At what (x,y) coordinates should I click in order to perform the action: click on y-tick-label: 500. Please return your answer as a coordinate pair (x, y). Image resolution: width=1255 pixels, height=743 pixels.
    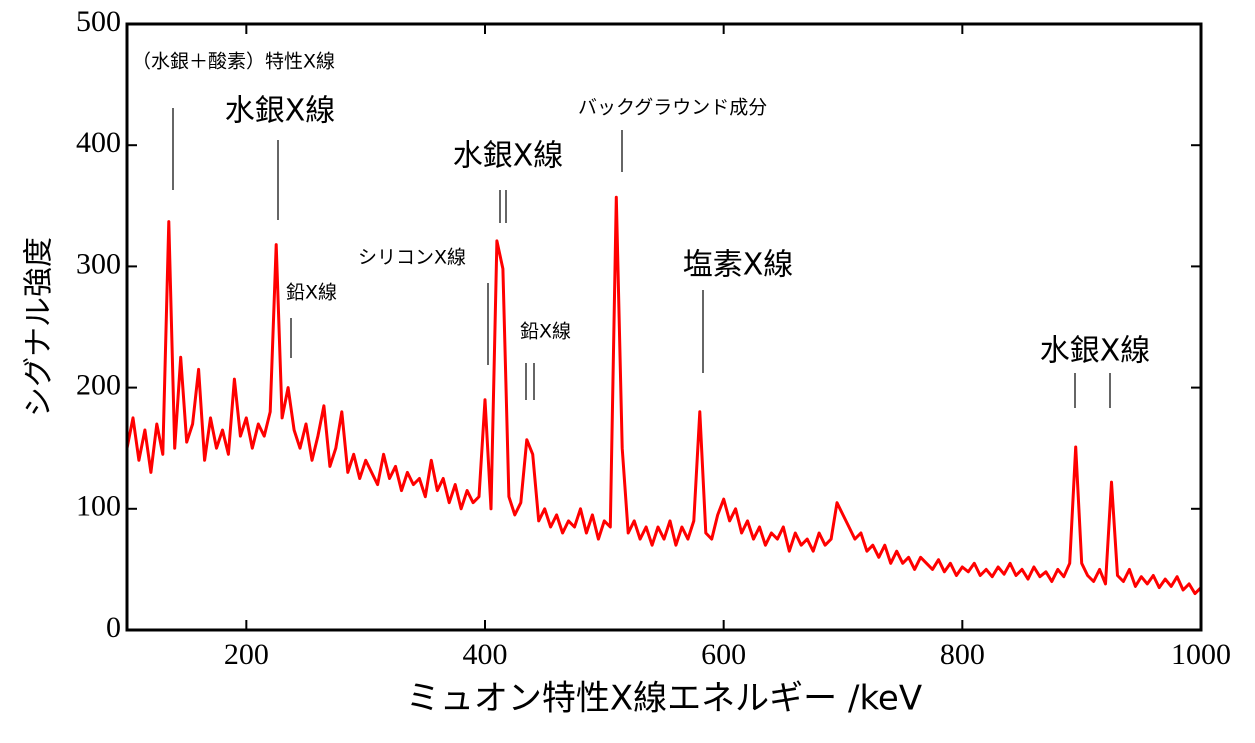
    Looking at the image, I should click on (98, 21).